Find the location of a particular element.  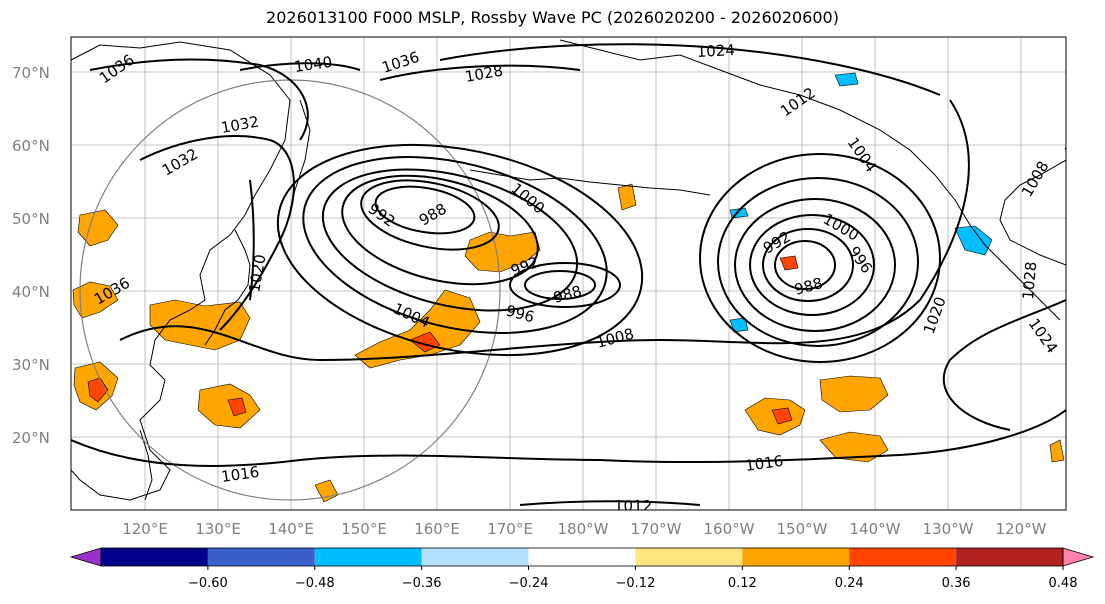

colorbar-tick-label: 0.36 is located at coordinates (956, 583).